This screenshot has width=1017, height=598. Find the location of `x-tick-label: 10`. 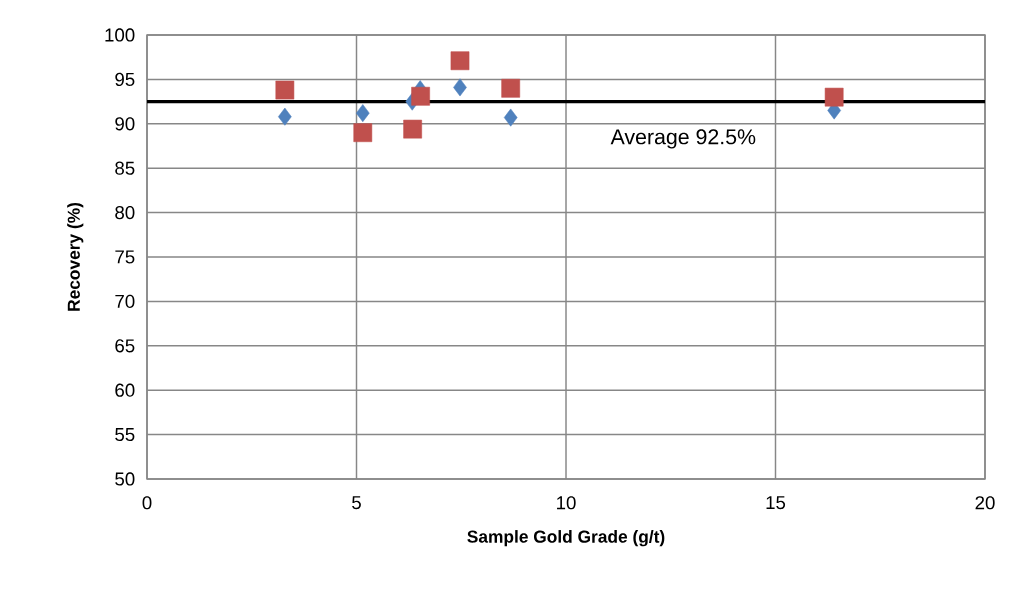

x-tick-label: 10 is located at coordinates (566, 503).